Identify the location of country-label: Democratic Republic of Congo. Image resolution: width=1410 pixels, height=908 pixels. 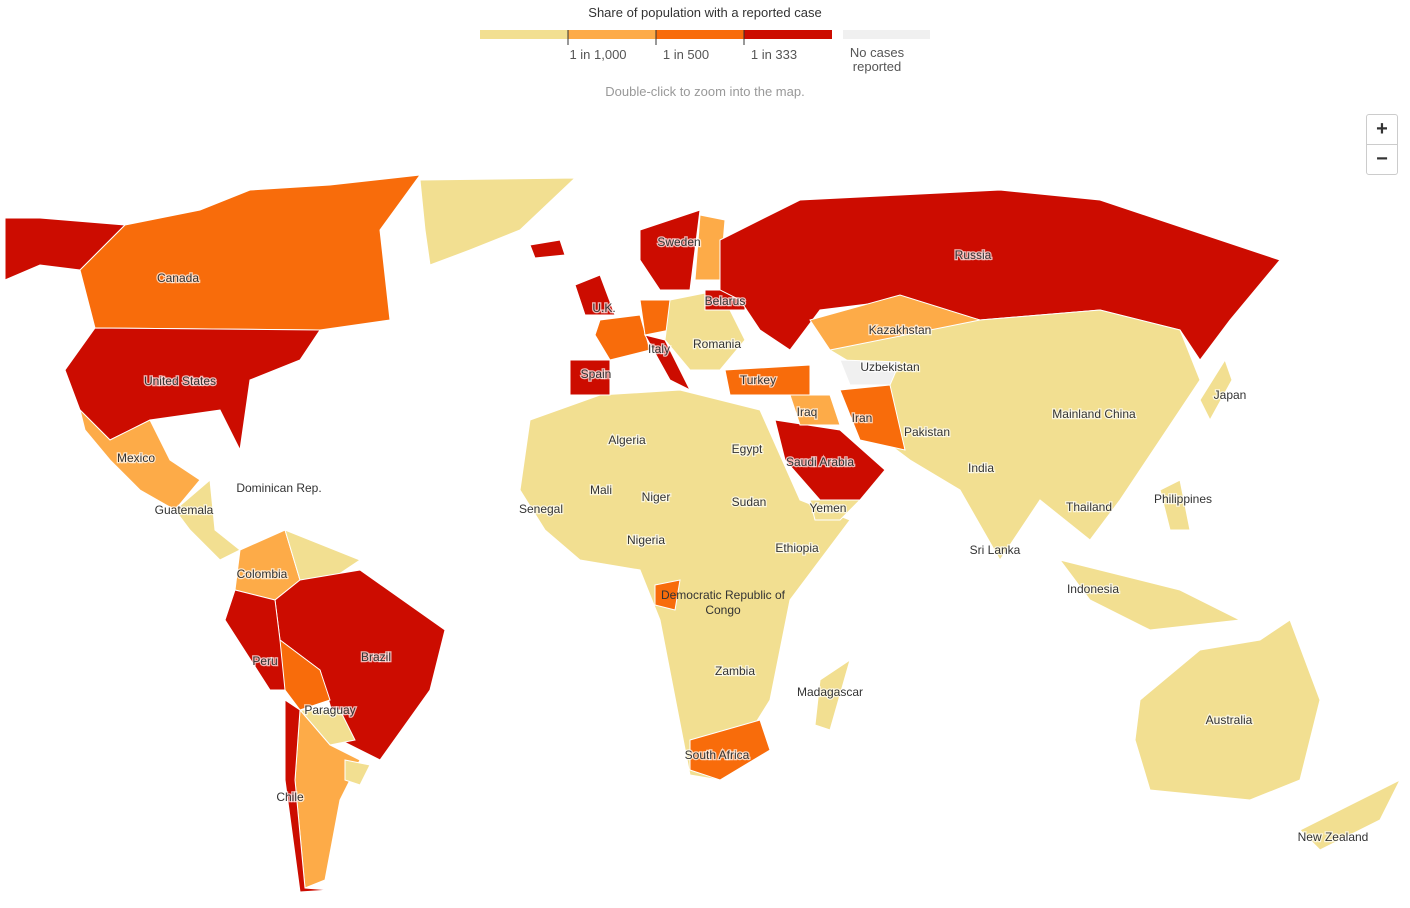
(723, 602).